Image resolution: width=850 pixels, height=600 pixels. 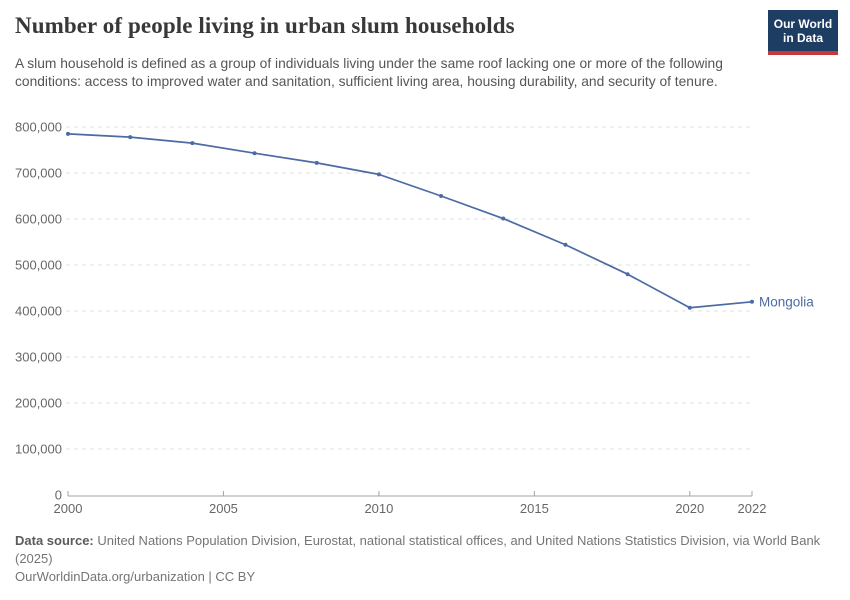 What do you see at coordinates (58, 495) in the screenshot?
I see `y-tick-label: 0` at bounding box center [58, 495].